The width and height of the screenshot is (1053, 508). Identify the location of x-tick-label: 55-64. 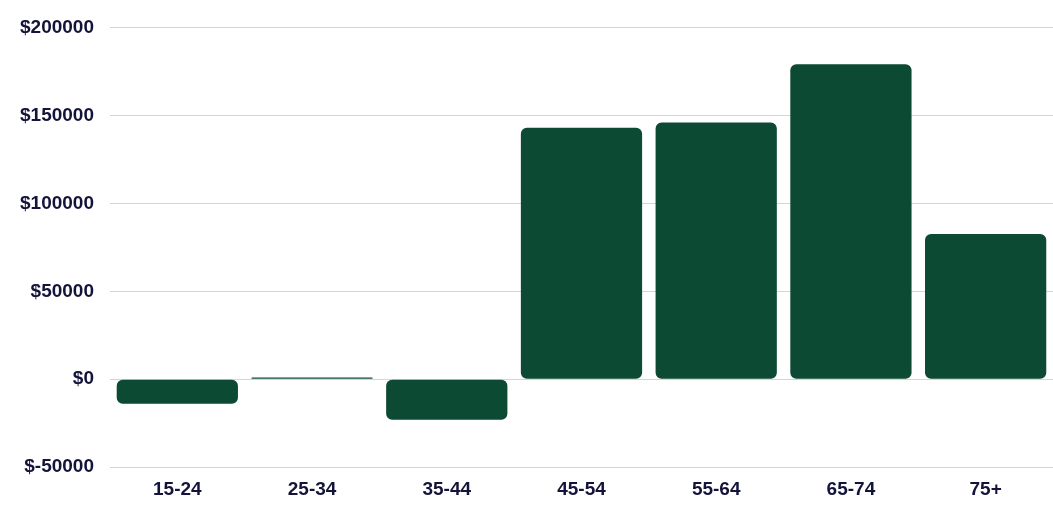
(716, 488).